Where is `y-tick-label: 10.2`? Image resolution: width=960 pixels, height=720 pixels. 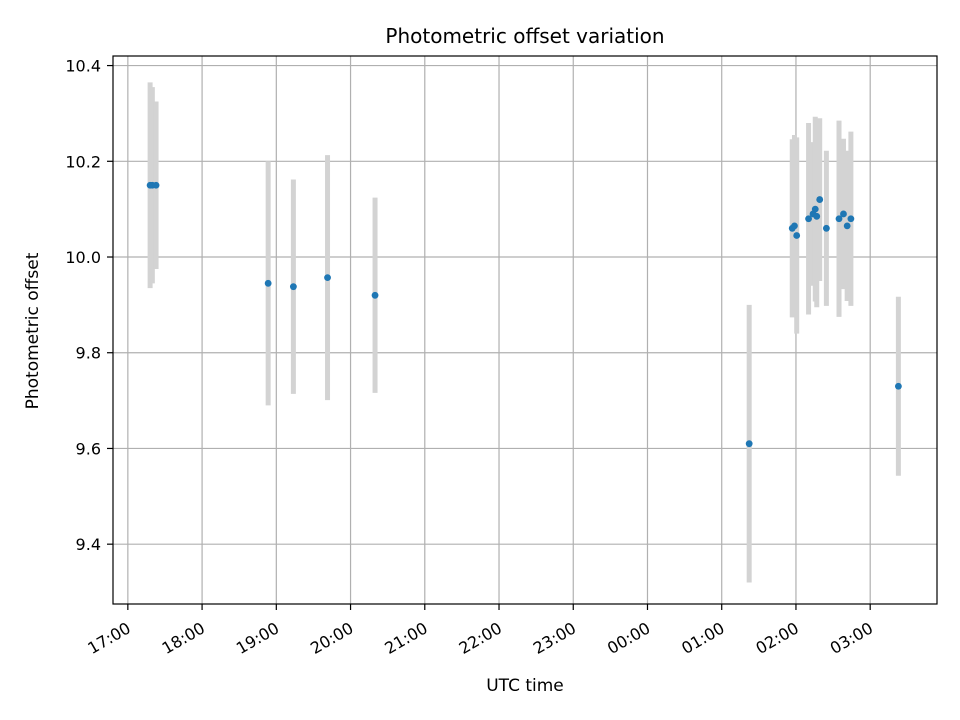
y-tick-label: 10.2 is located at coordinates (83, 161).